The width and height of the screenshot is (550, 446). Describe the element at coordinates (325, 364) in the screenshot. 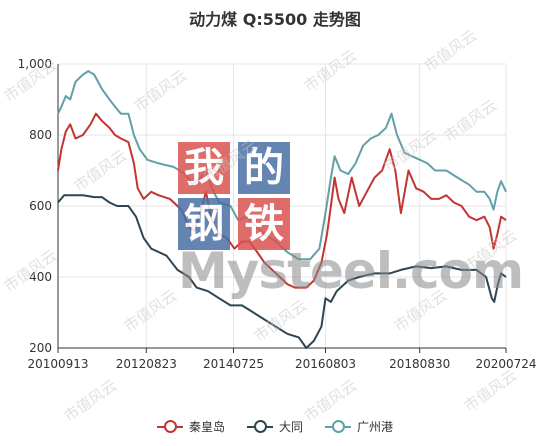

I see `x-tick-label: 20160803` at that location.